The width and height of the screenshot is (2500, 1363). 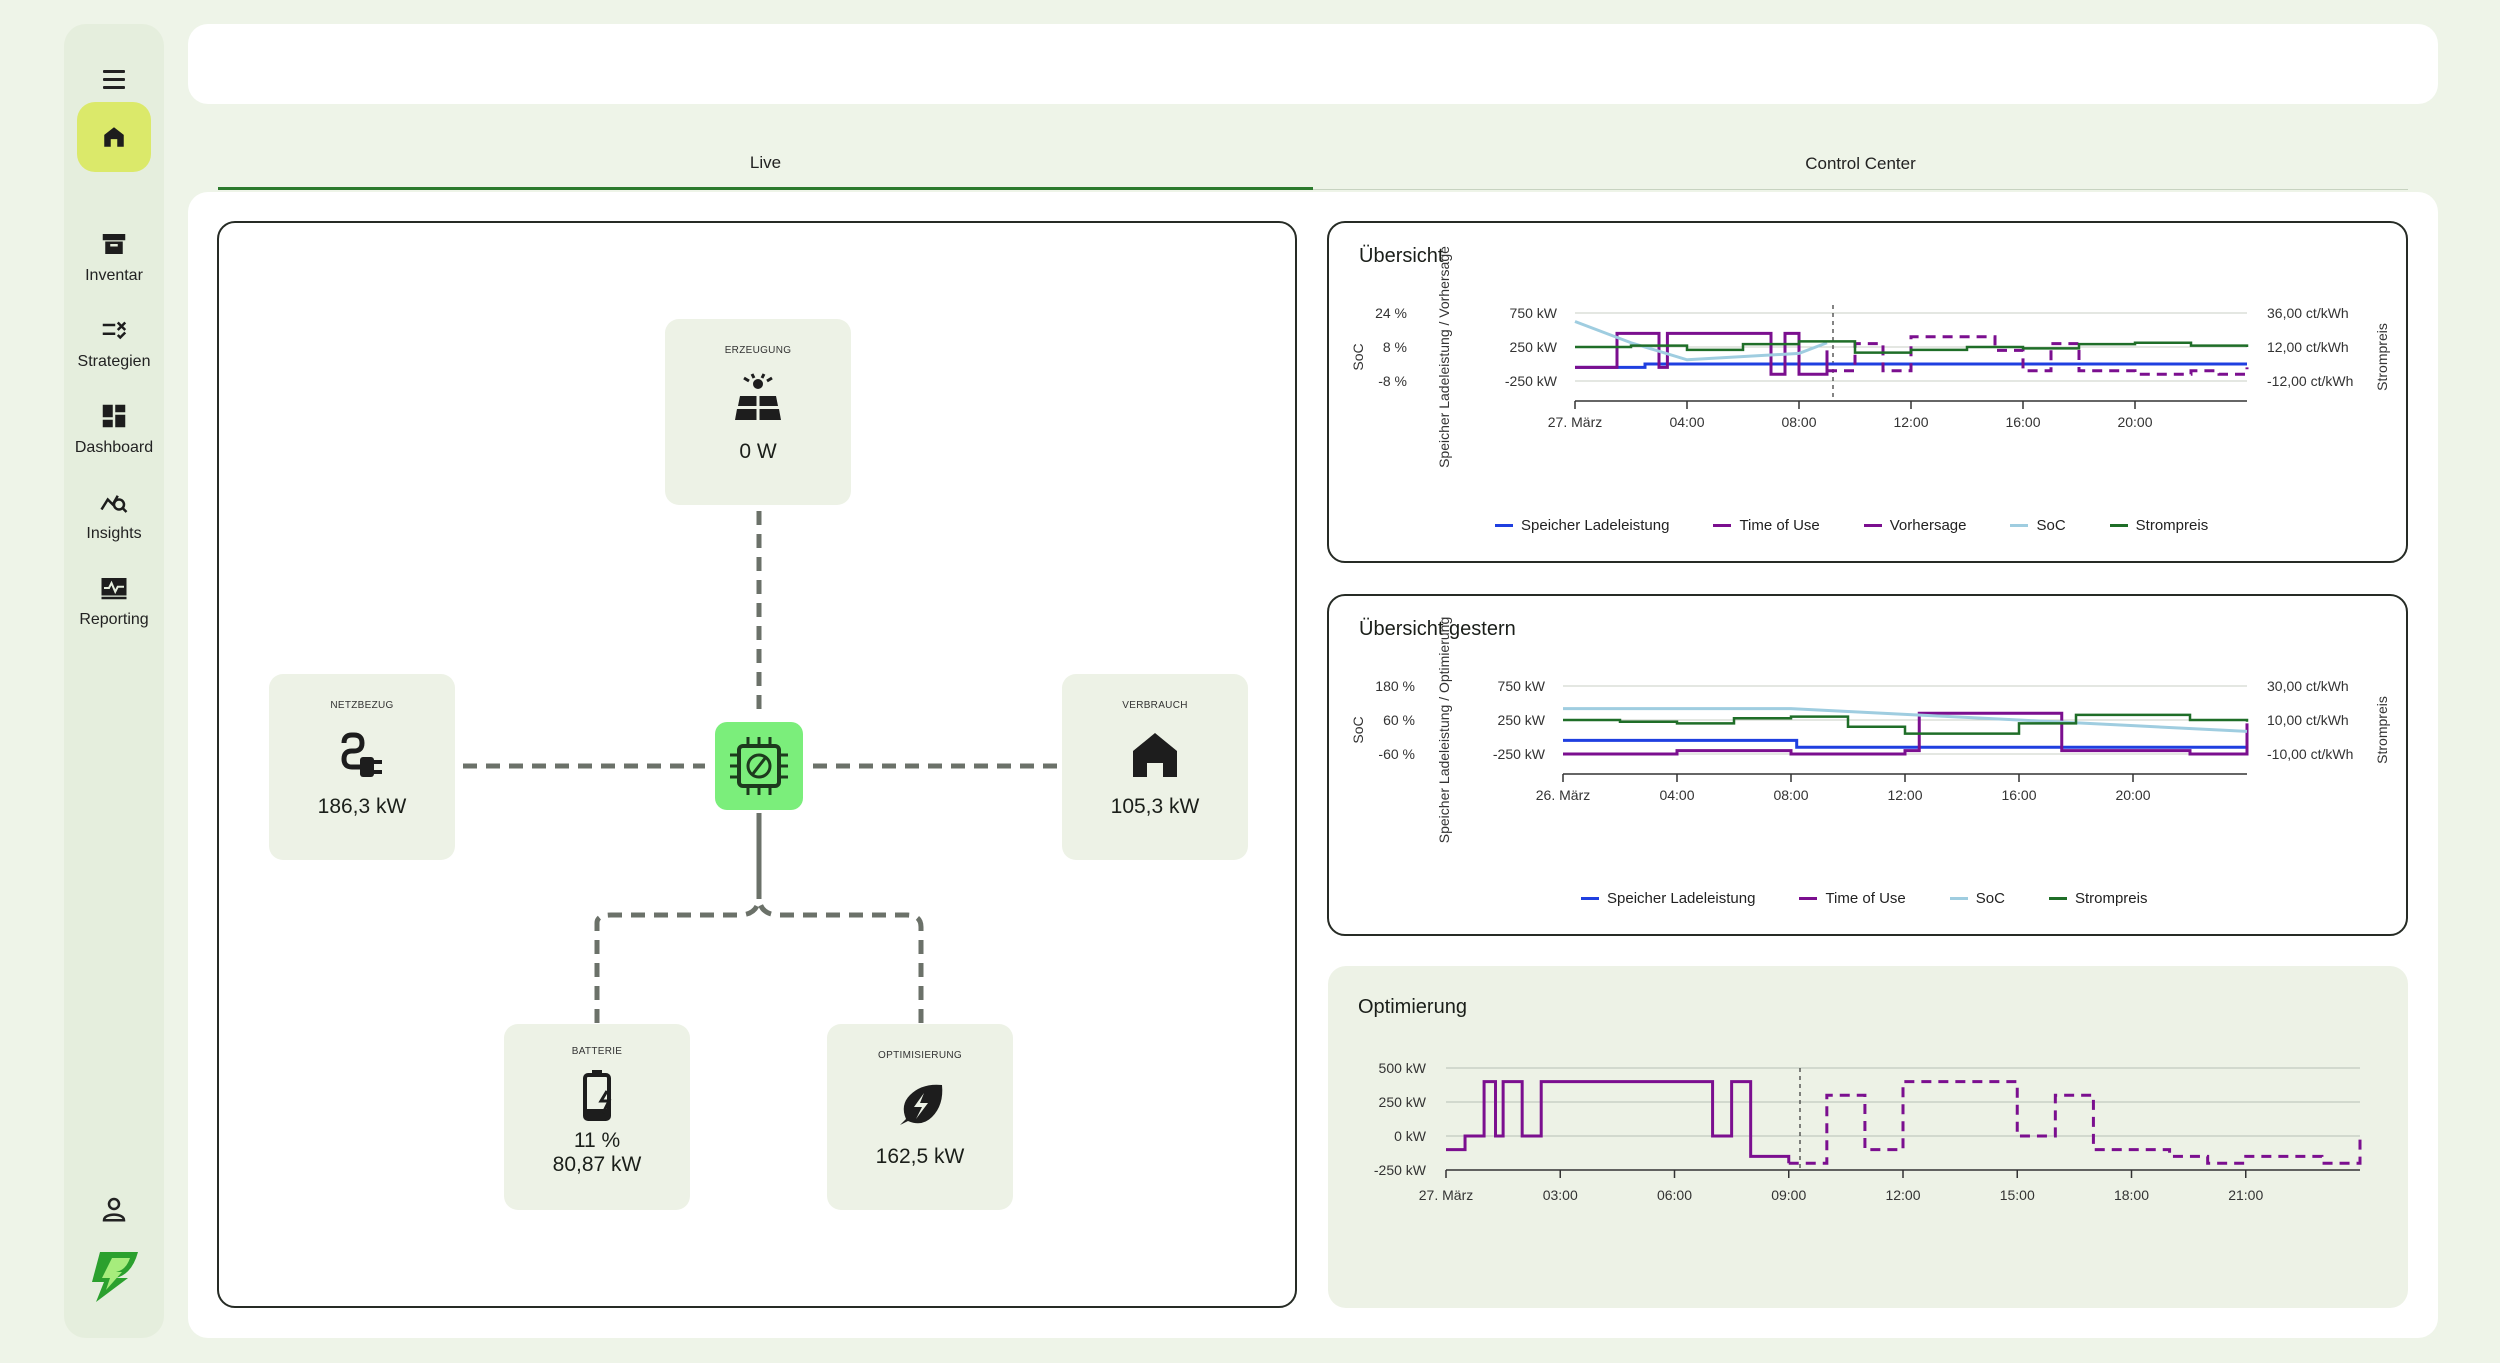 What do you see at coordinates (758, 350) in the screenshot?
I see `node-title: ERZEUGUNG` at bounding box center [758, 350].